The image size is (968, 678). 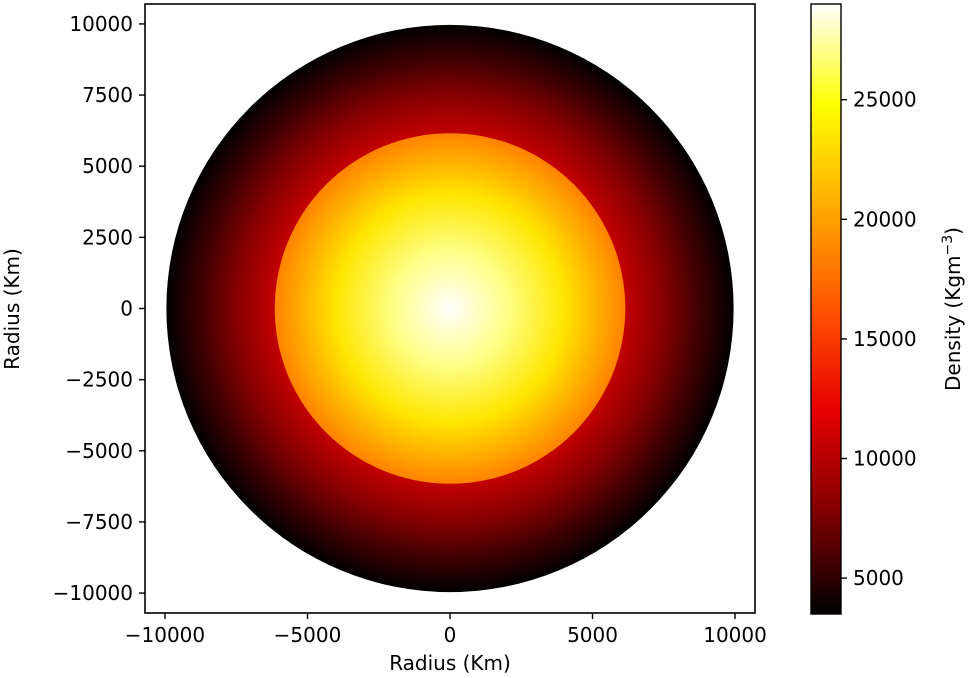 What do you see at coordinates (885, 219) in the screenshot?
I see `colorbar-tick-label: 20000` at bounding box center [885, 219].